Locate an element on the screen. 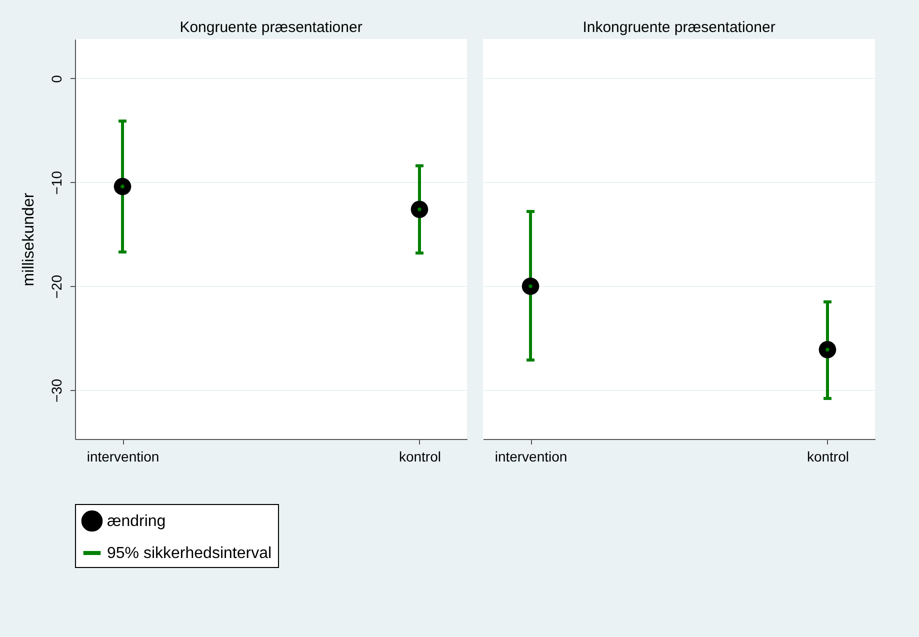  chart-title: Kongruente præsentationer is located at coordinates (271, 27).